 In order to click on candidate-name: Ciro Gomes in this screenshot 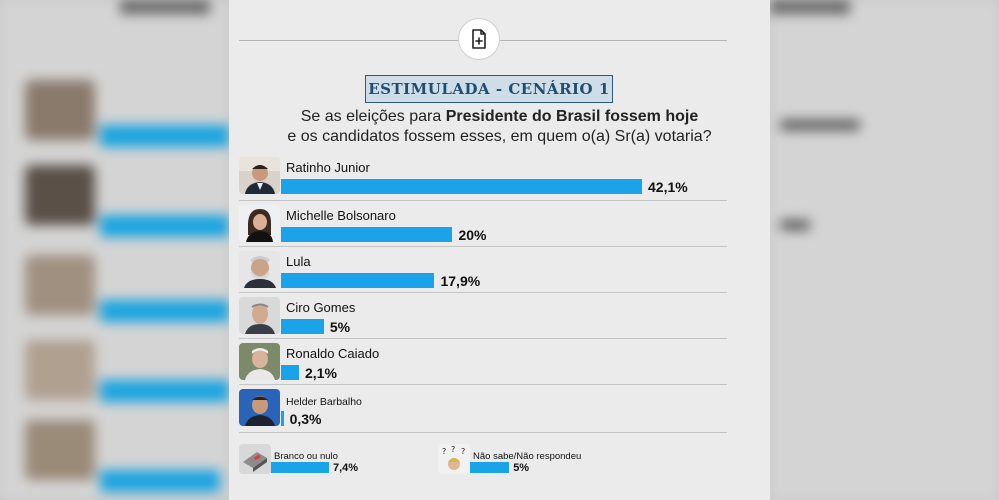, I will do `click(321, 307)`.